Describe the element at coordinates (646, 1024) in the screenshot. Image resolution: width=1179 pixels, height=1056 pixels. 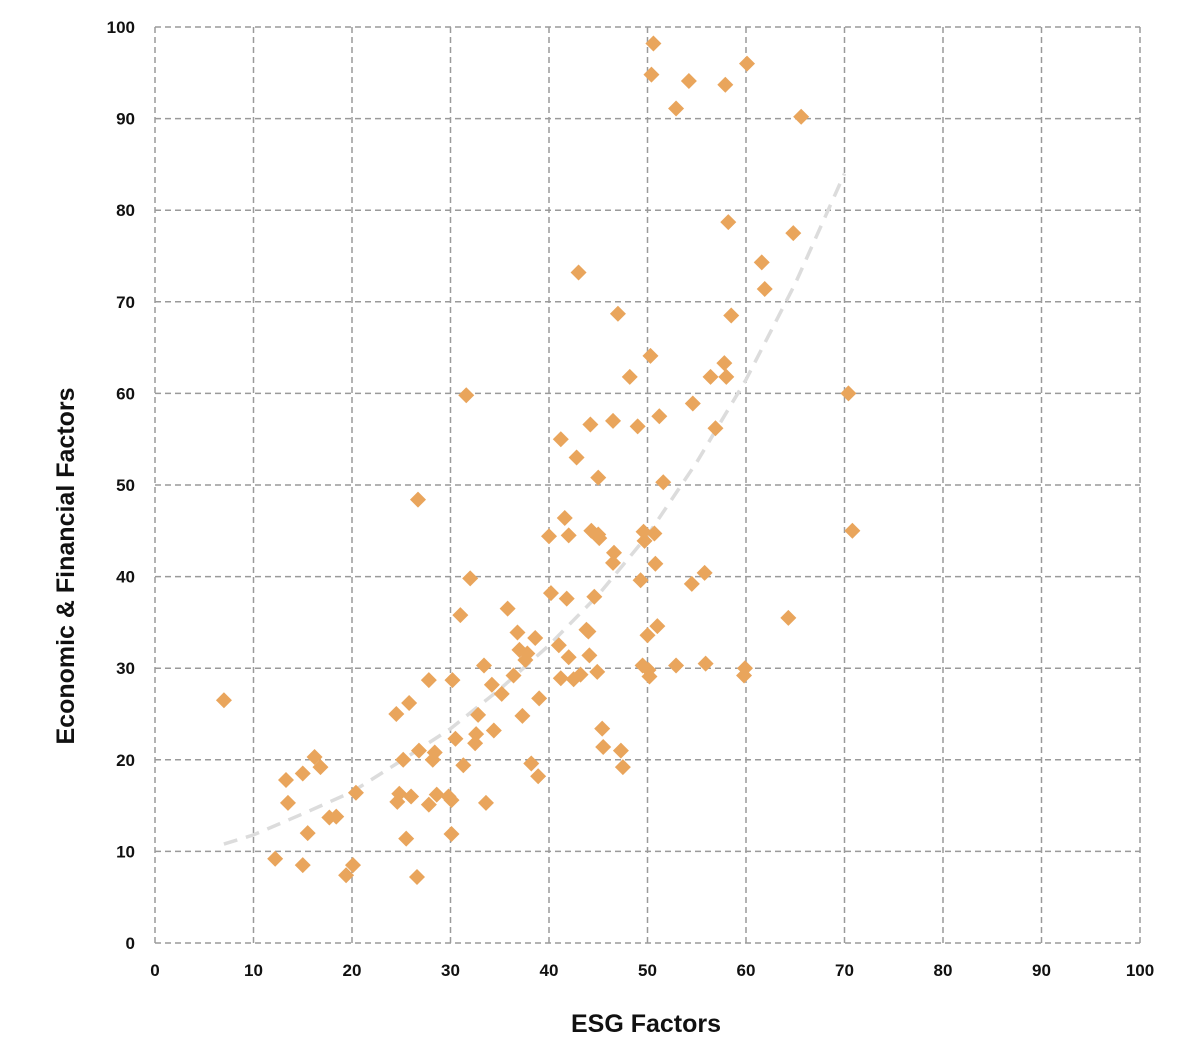
I see `x-axis-title: ESG Factors` at that location.